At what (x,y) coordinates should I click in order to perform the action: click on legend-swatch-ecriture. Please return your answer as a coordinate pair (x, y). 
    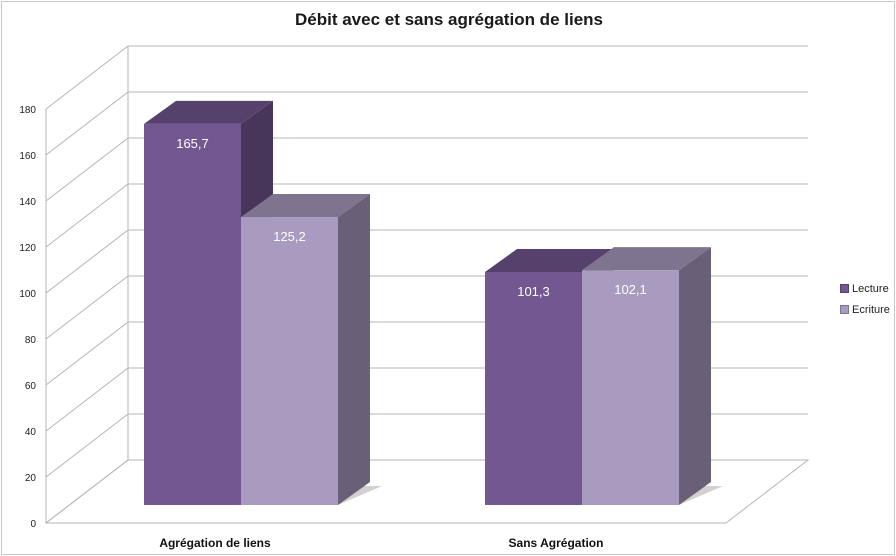
    Looking at the image, I should click on (844, 309).